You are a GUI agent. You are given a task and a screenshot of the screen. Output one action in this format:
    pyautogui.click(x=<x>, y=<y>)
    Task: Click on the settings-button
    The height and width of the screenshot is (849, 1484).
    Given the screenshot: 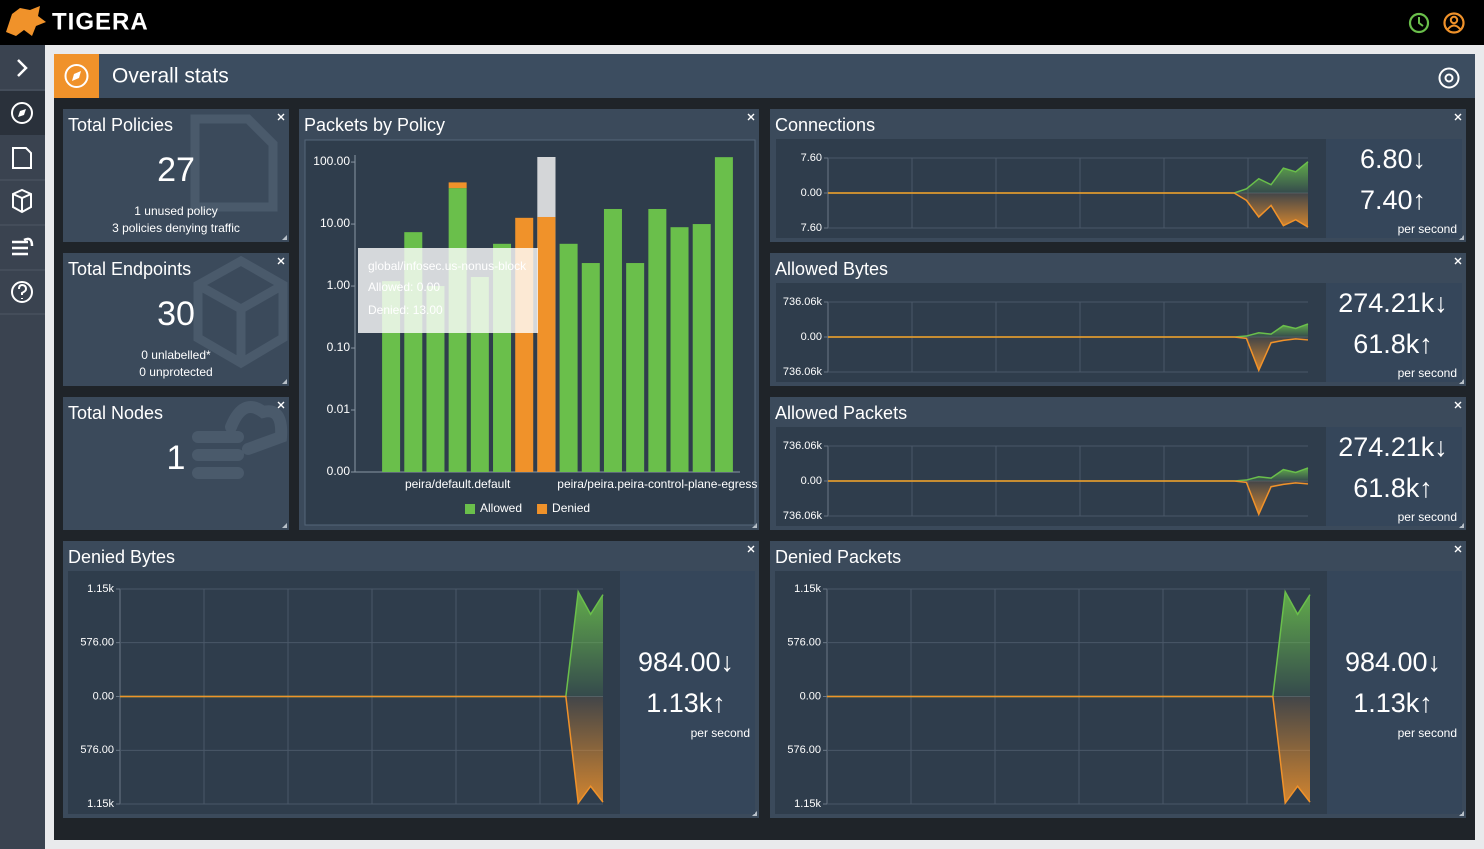 What is the action you would take?
    pyautogui.click(x=1449, y=78)
    